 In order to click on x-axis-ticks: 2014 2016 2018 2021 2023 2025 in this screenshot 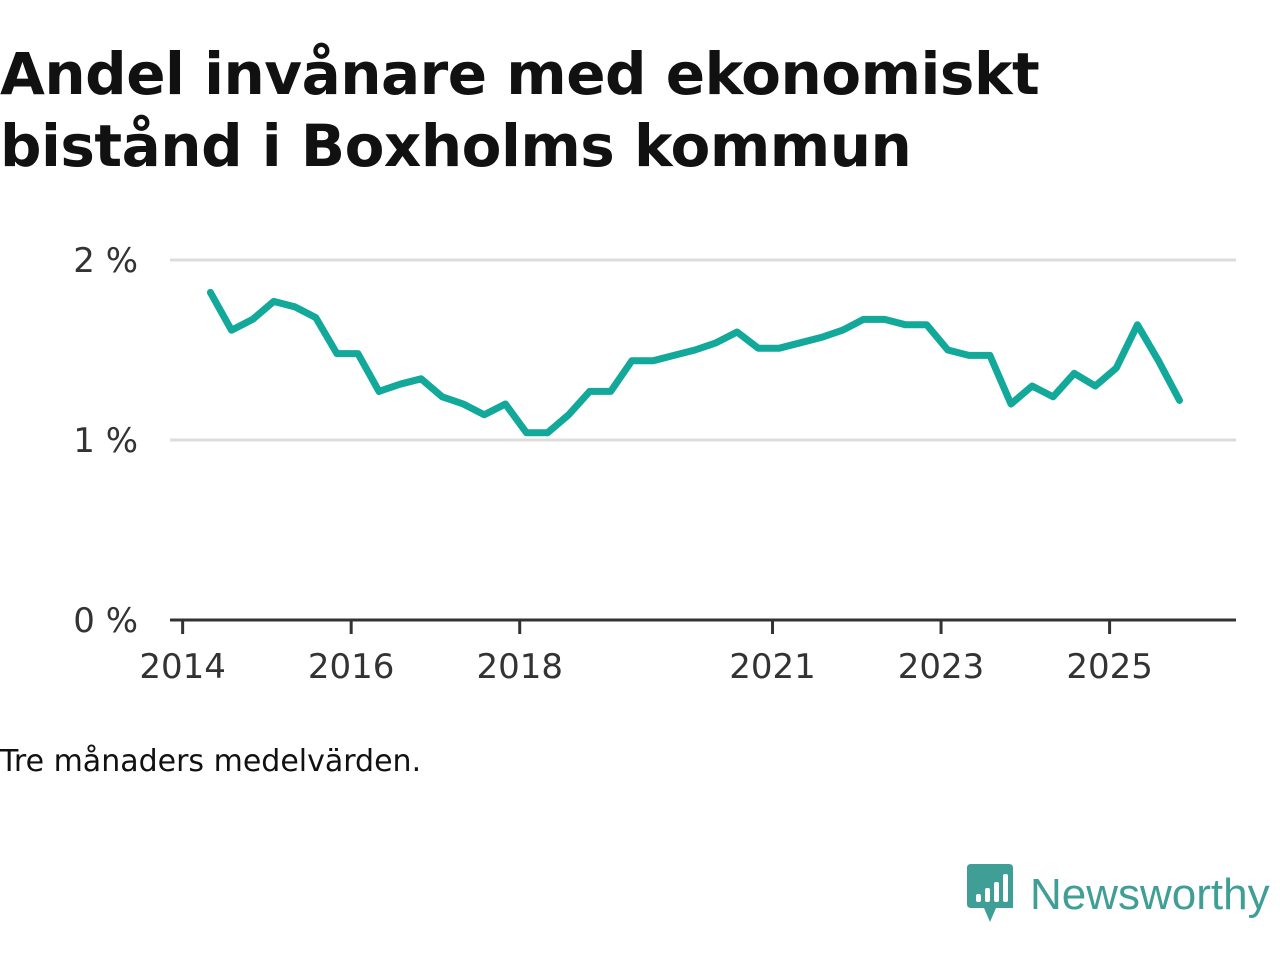, I will do `click(646, 653)`.